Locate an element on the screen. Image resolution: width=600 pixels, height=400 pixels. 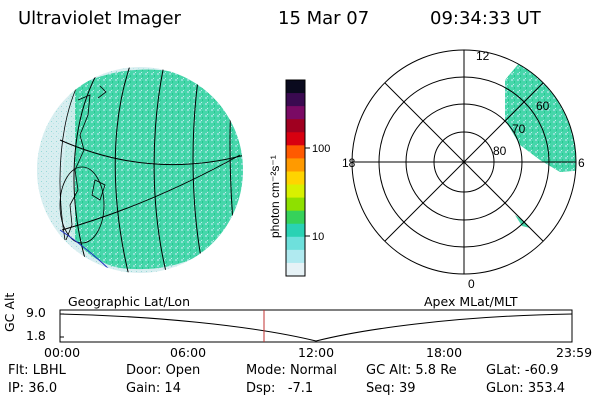
instrument-title: Ultraviolet Imager is located at coordinates (99, 18).